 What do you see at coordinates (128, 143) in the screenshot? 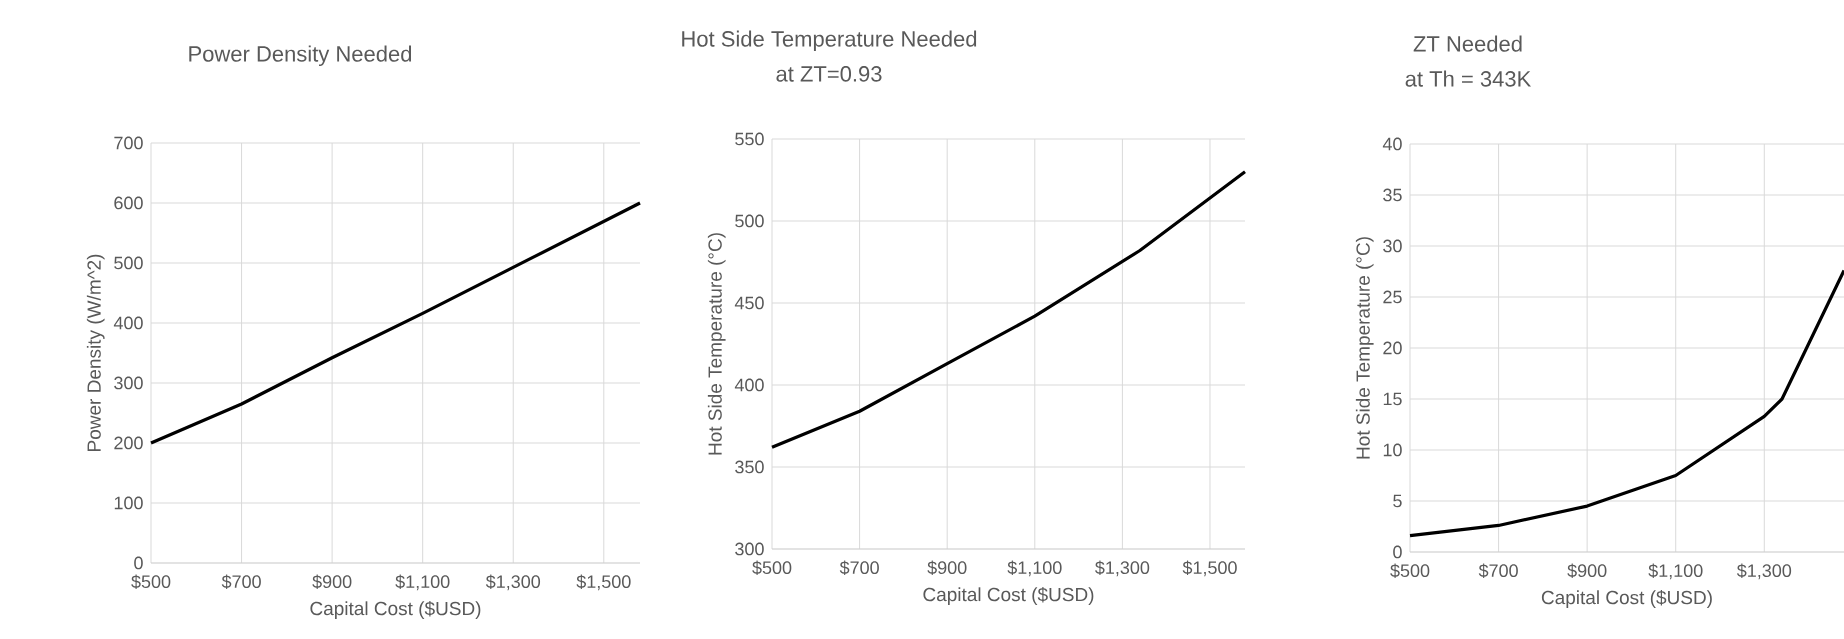
I see `y-tick-label: 700` at bounding box center [128, 143].